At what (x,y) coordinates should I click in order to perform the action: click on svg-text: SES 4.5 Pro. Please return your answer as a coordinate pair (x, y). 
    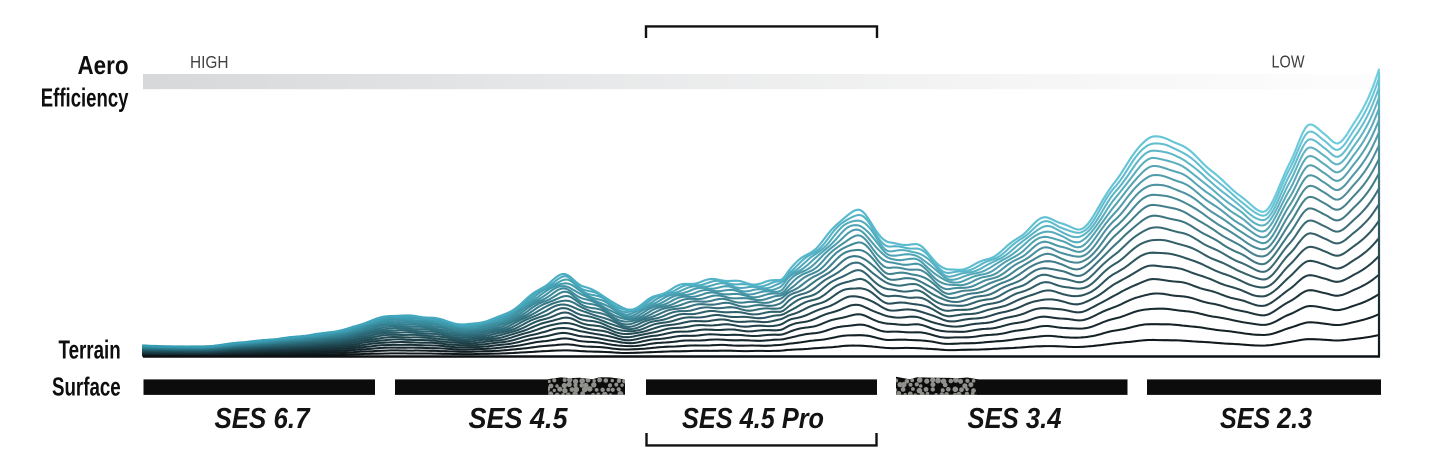
    Looking at the image, I should click on (753, 419).